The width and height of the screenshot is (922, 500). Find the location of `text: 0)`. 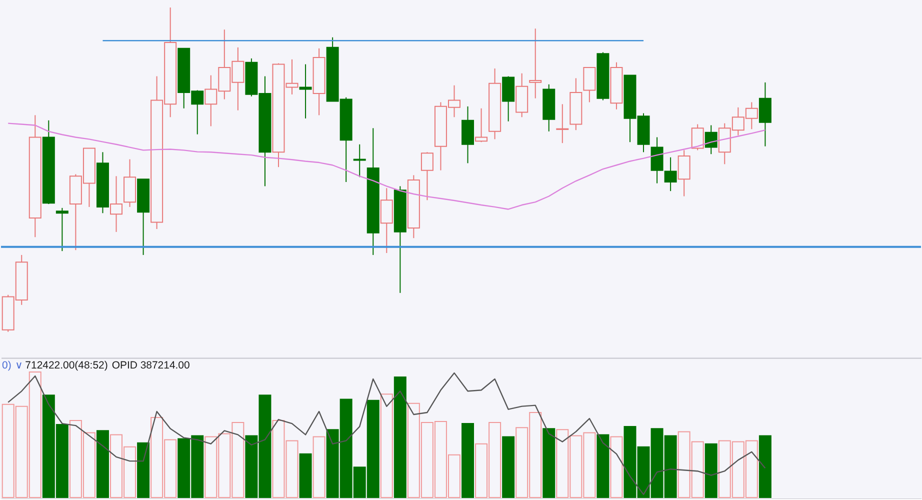

text: 0) is located at coordinates (7, 366).